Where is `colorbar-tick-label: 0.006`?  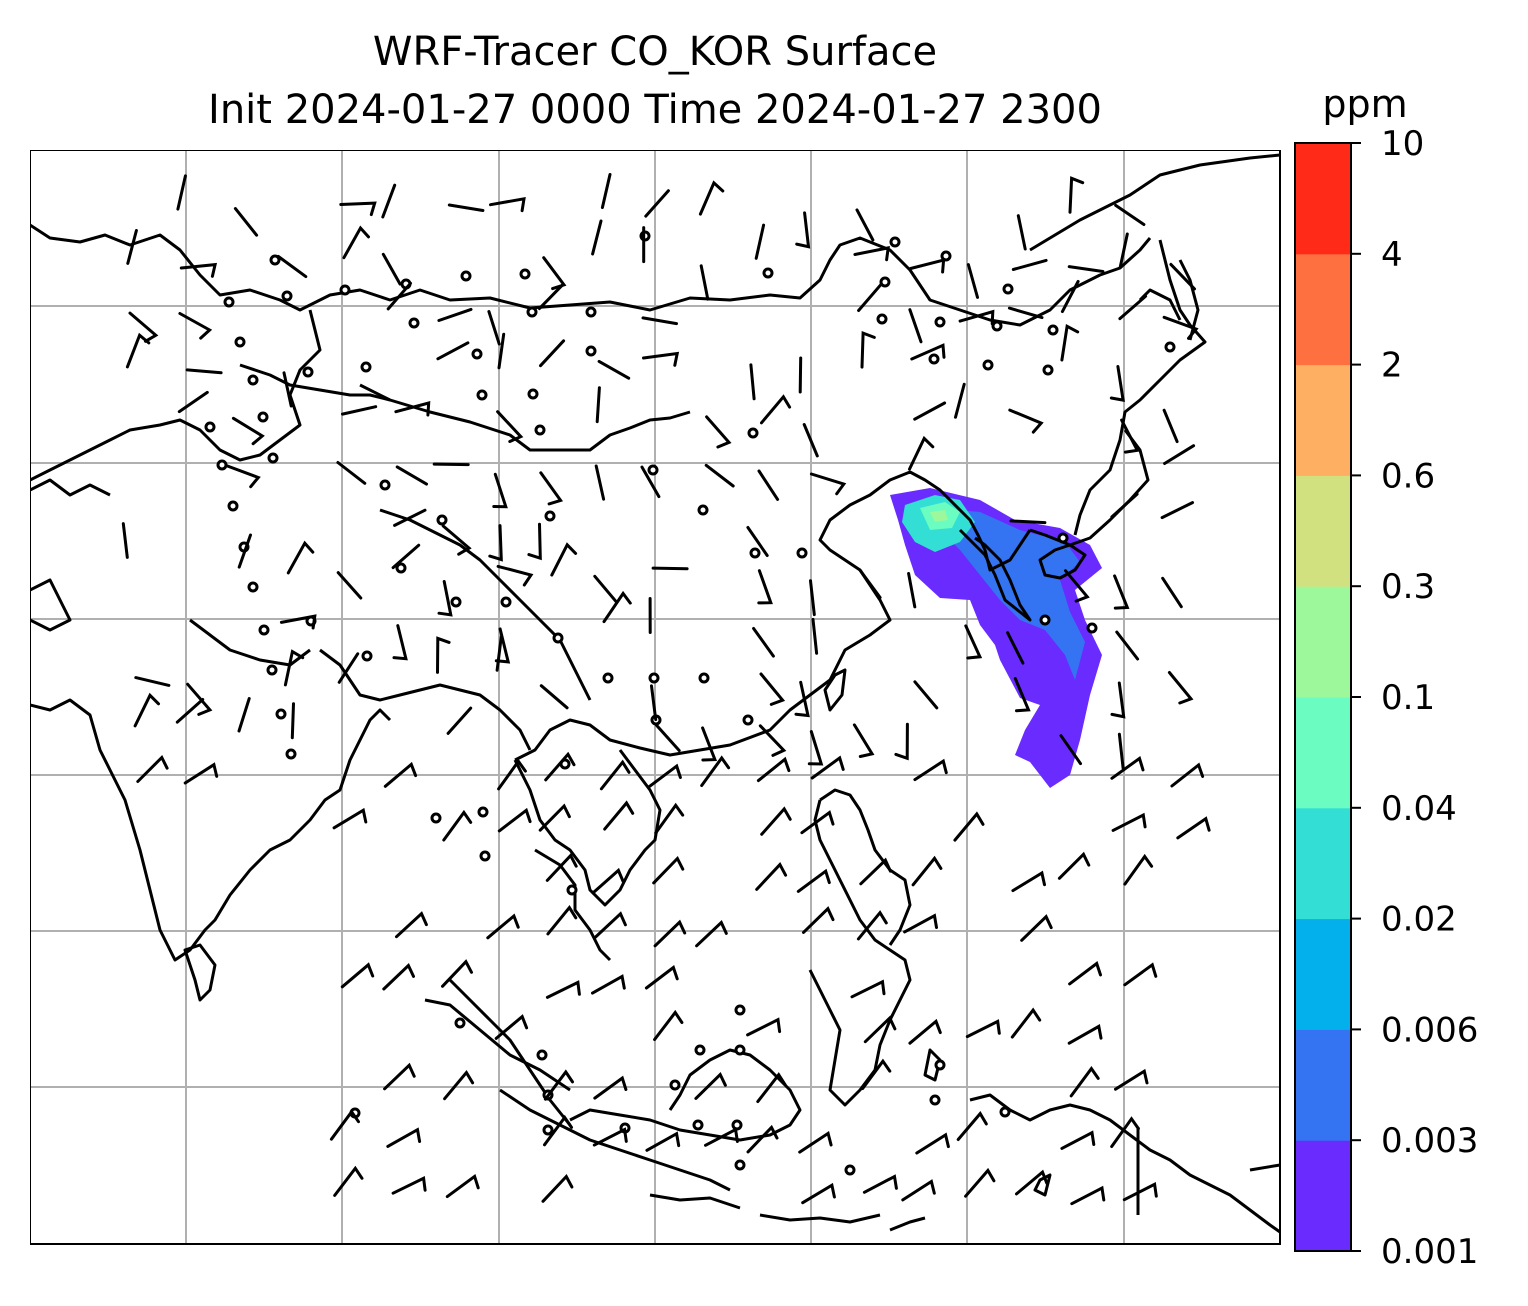 colorbar-tick-label: 0.006 is located at coordinates (1429, 1030).